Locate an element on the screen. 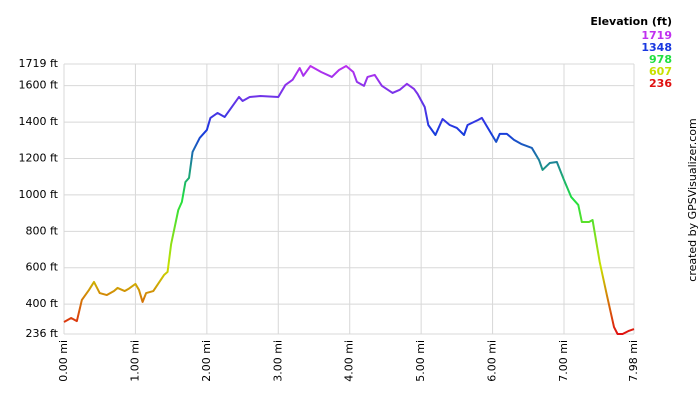 The height and width of the screenshot is (400, 700). y-tick-label: 600 ft is located at coordinates (42, 267).